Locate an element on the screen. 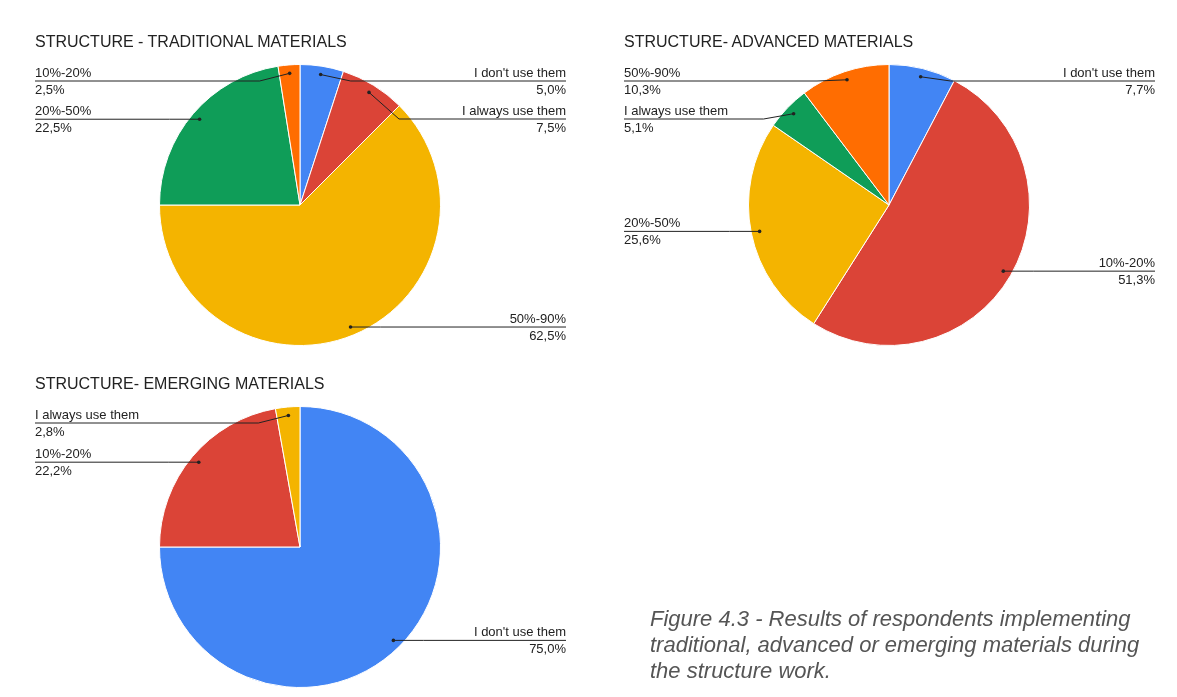 This screenshot has height=697, width=1177. data-label: 75,0% is located at coordinates (548, 649).